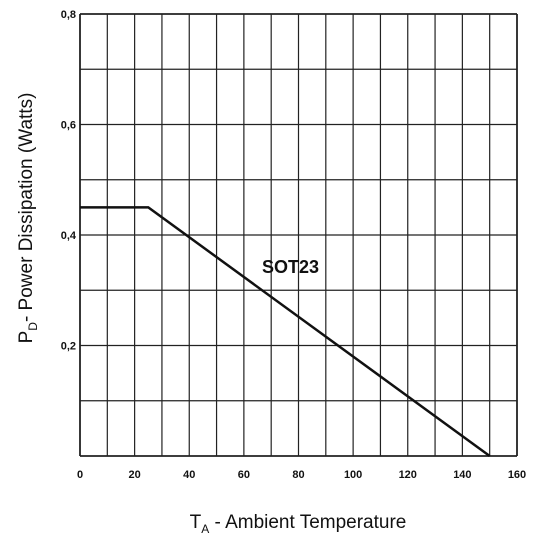  What do you see at coordinates (462, 475) in the screenshot?
I see `x-tick-label: 140` at bounding box center [462, 475].